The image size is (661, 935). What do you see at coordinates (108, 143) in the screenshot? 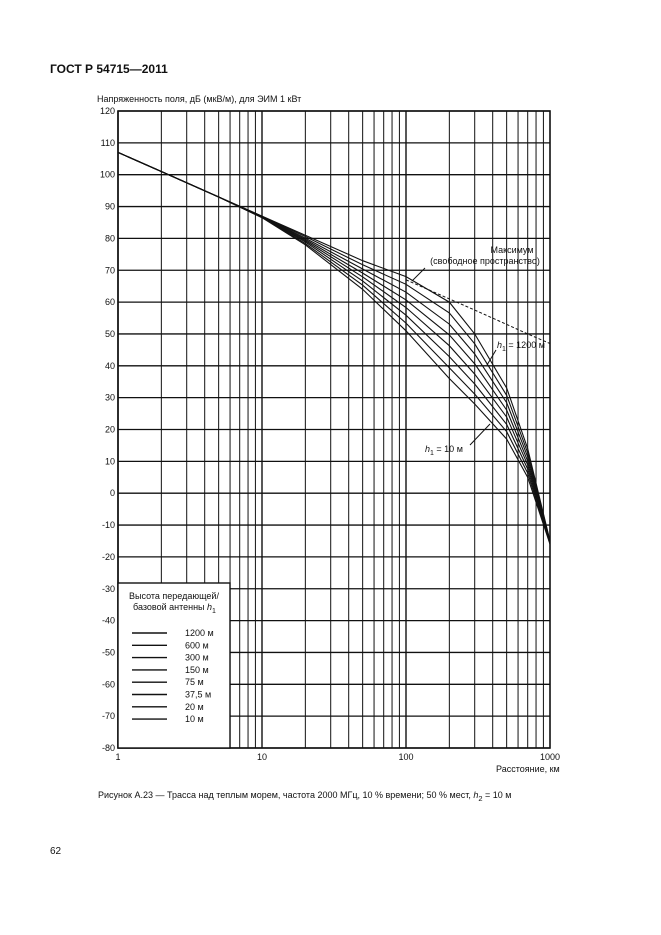
I see `y-tick-label: 110` at bounding box center [108, 143].